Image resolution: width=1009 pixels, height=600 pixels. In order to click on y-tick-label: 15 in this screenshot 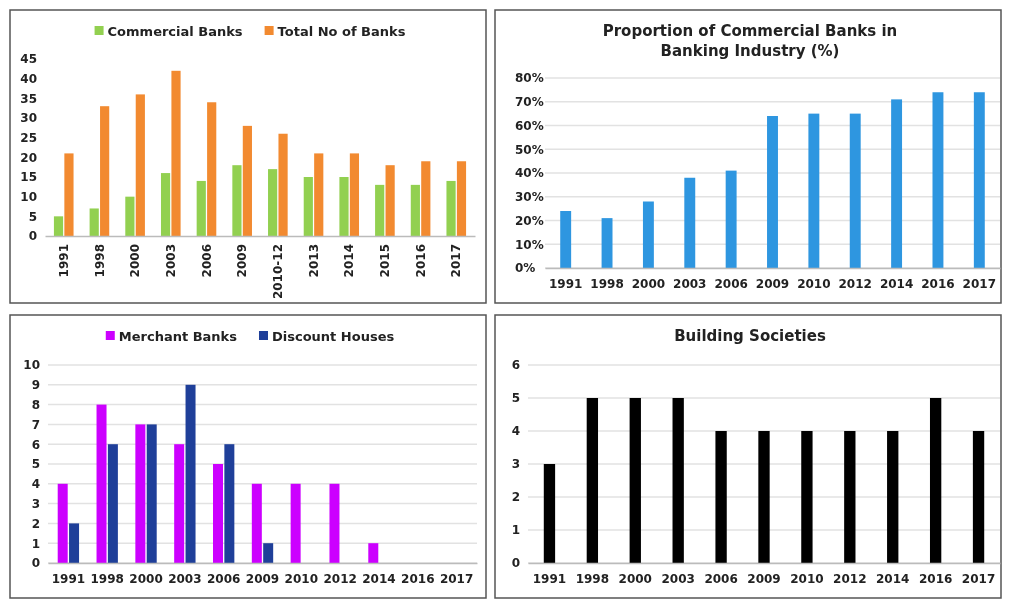, I will do `click(28, 177)`.